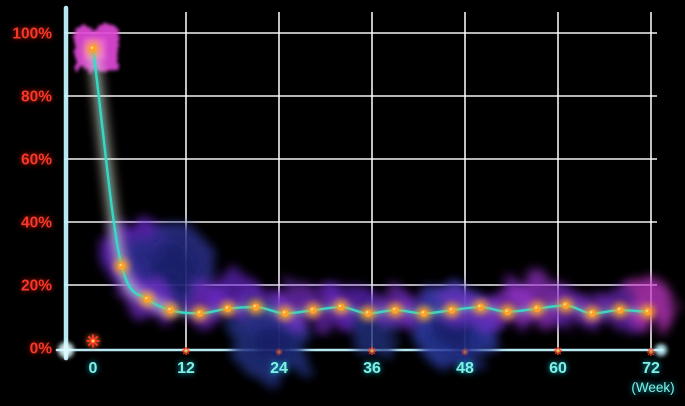 Image resolution: width=685 pixels, height=406 pixels. I want to click on axis-origin-glow, so click(66, 350).